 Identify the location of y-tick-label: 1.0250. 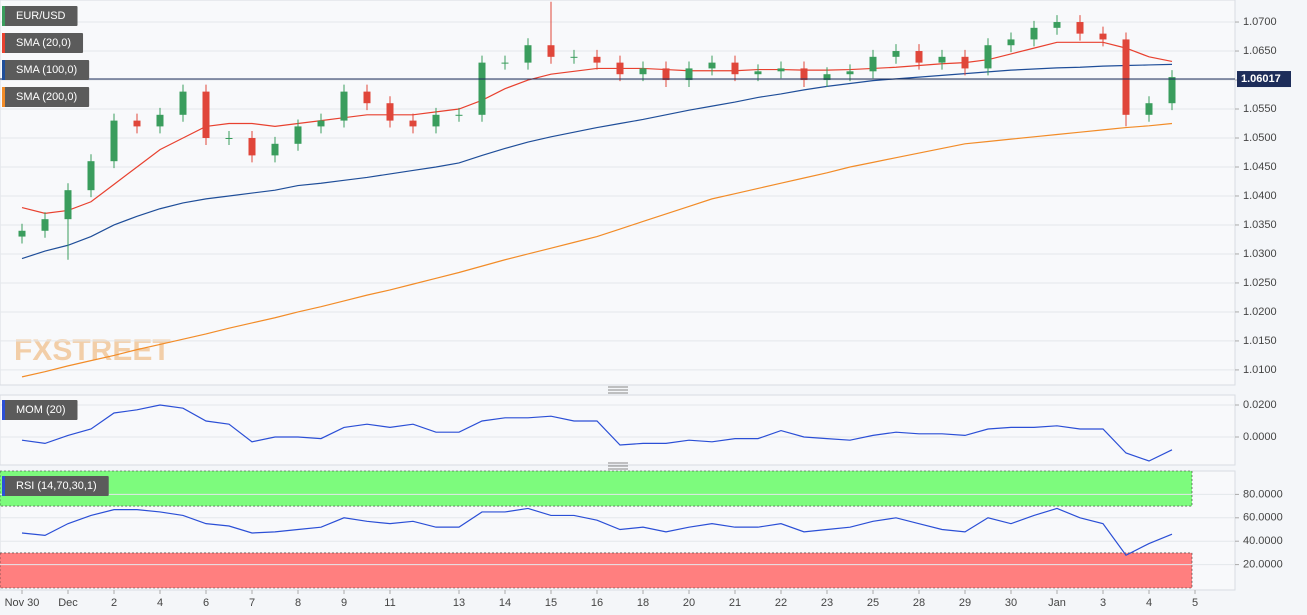
(1260, 283).